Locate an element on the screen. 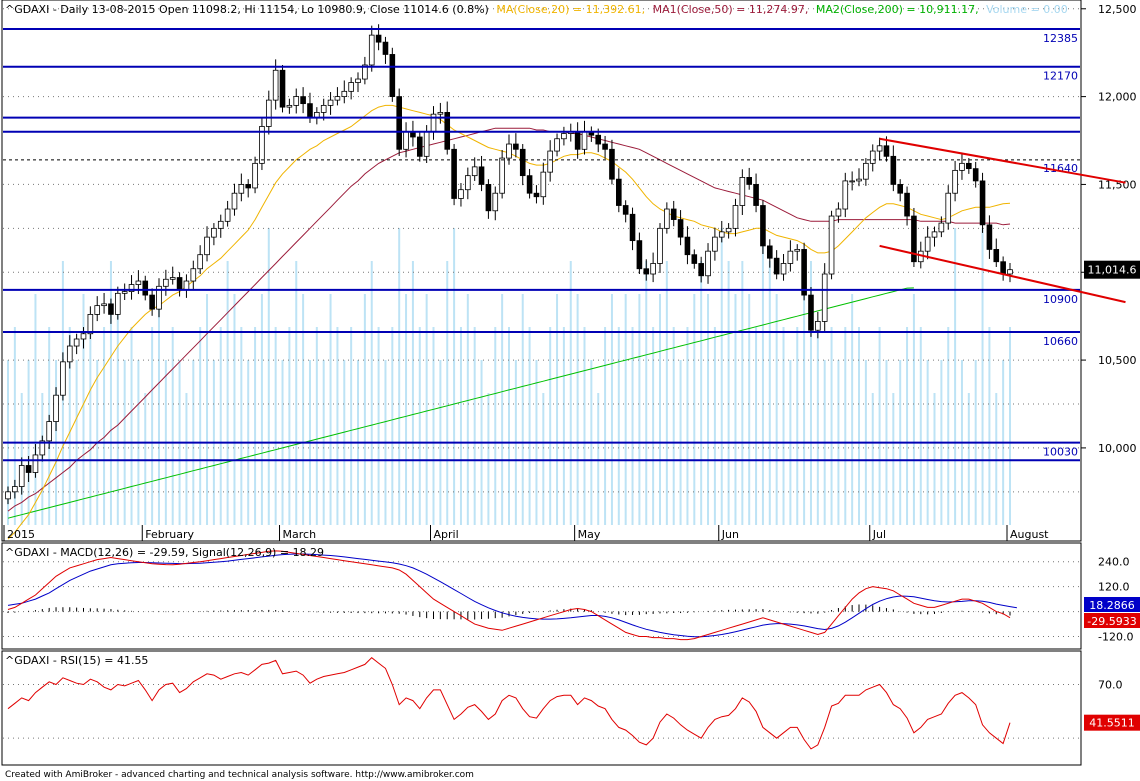 Image resolution: width=1140 pixels, height=781 pixels. rsi-panel-frame is located at coordinates (541, 708).